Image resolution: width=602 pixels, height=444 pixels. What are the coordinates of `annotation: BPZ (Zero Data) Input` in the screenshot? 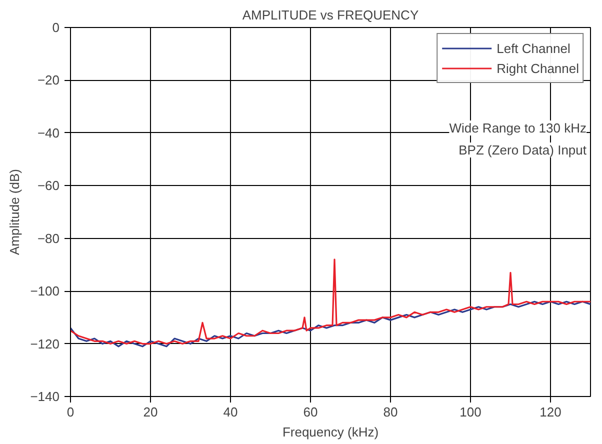 It's located at (522, 150).